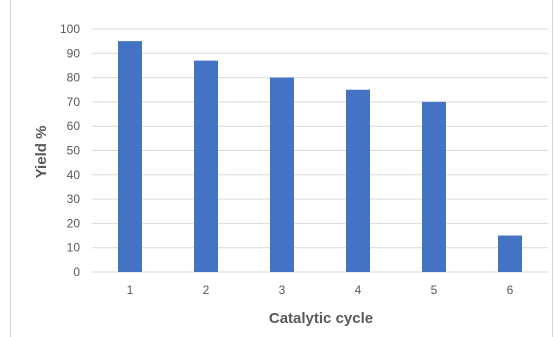  What do you see at coordinates (74, 248) in the screenshot?
I see `y-tick-label: 10` at bounding box center [74, 248].